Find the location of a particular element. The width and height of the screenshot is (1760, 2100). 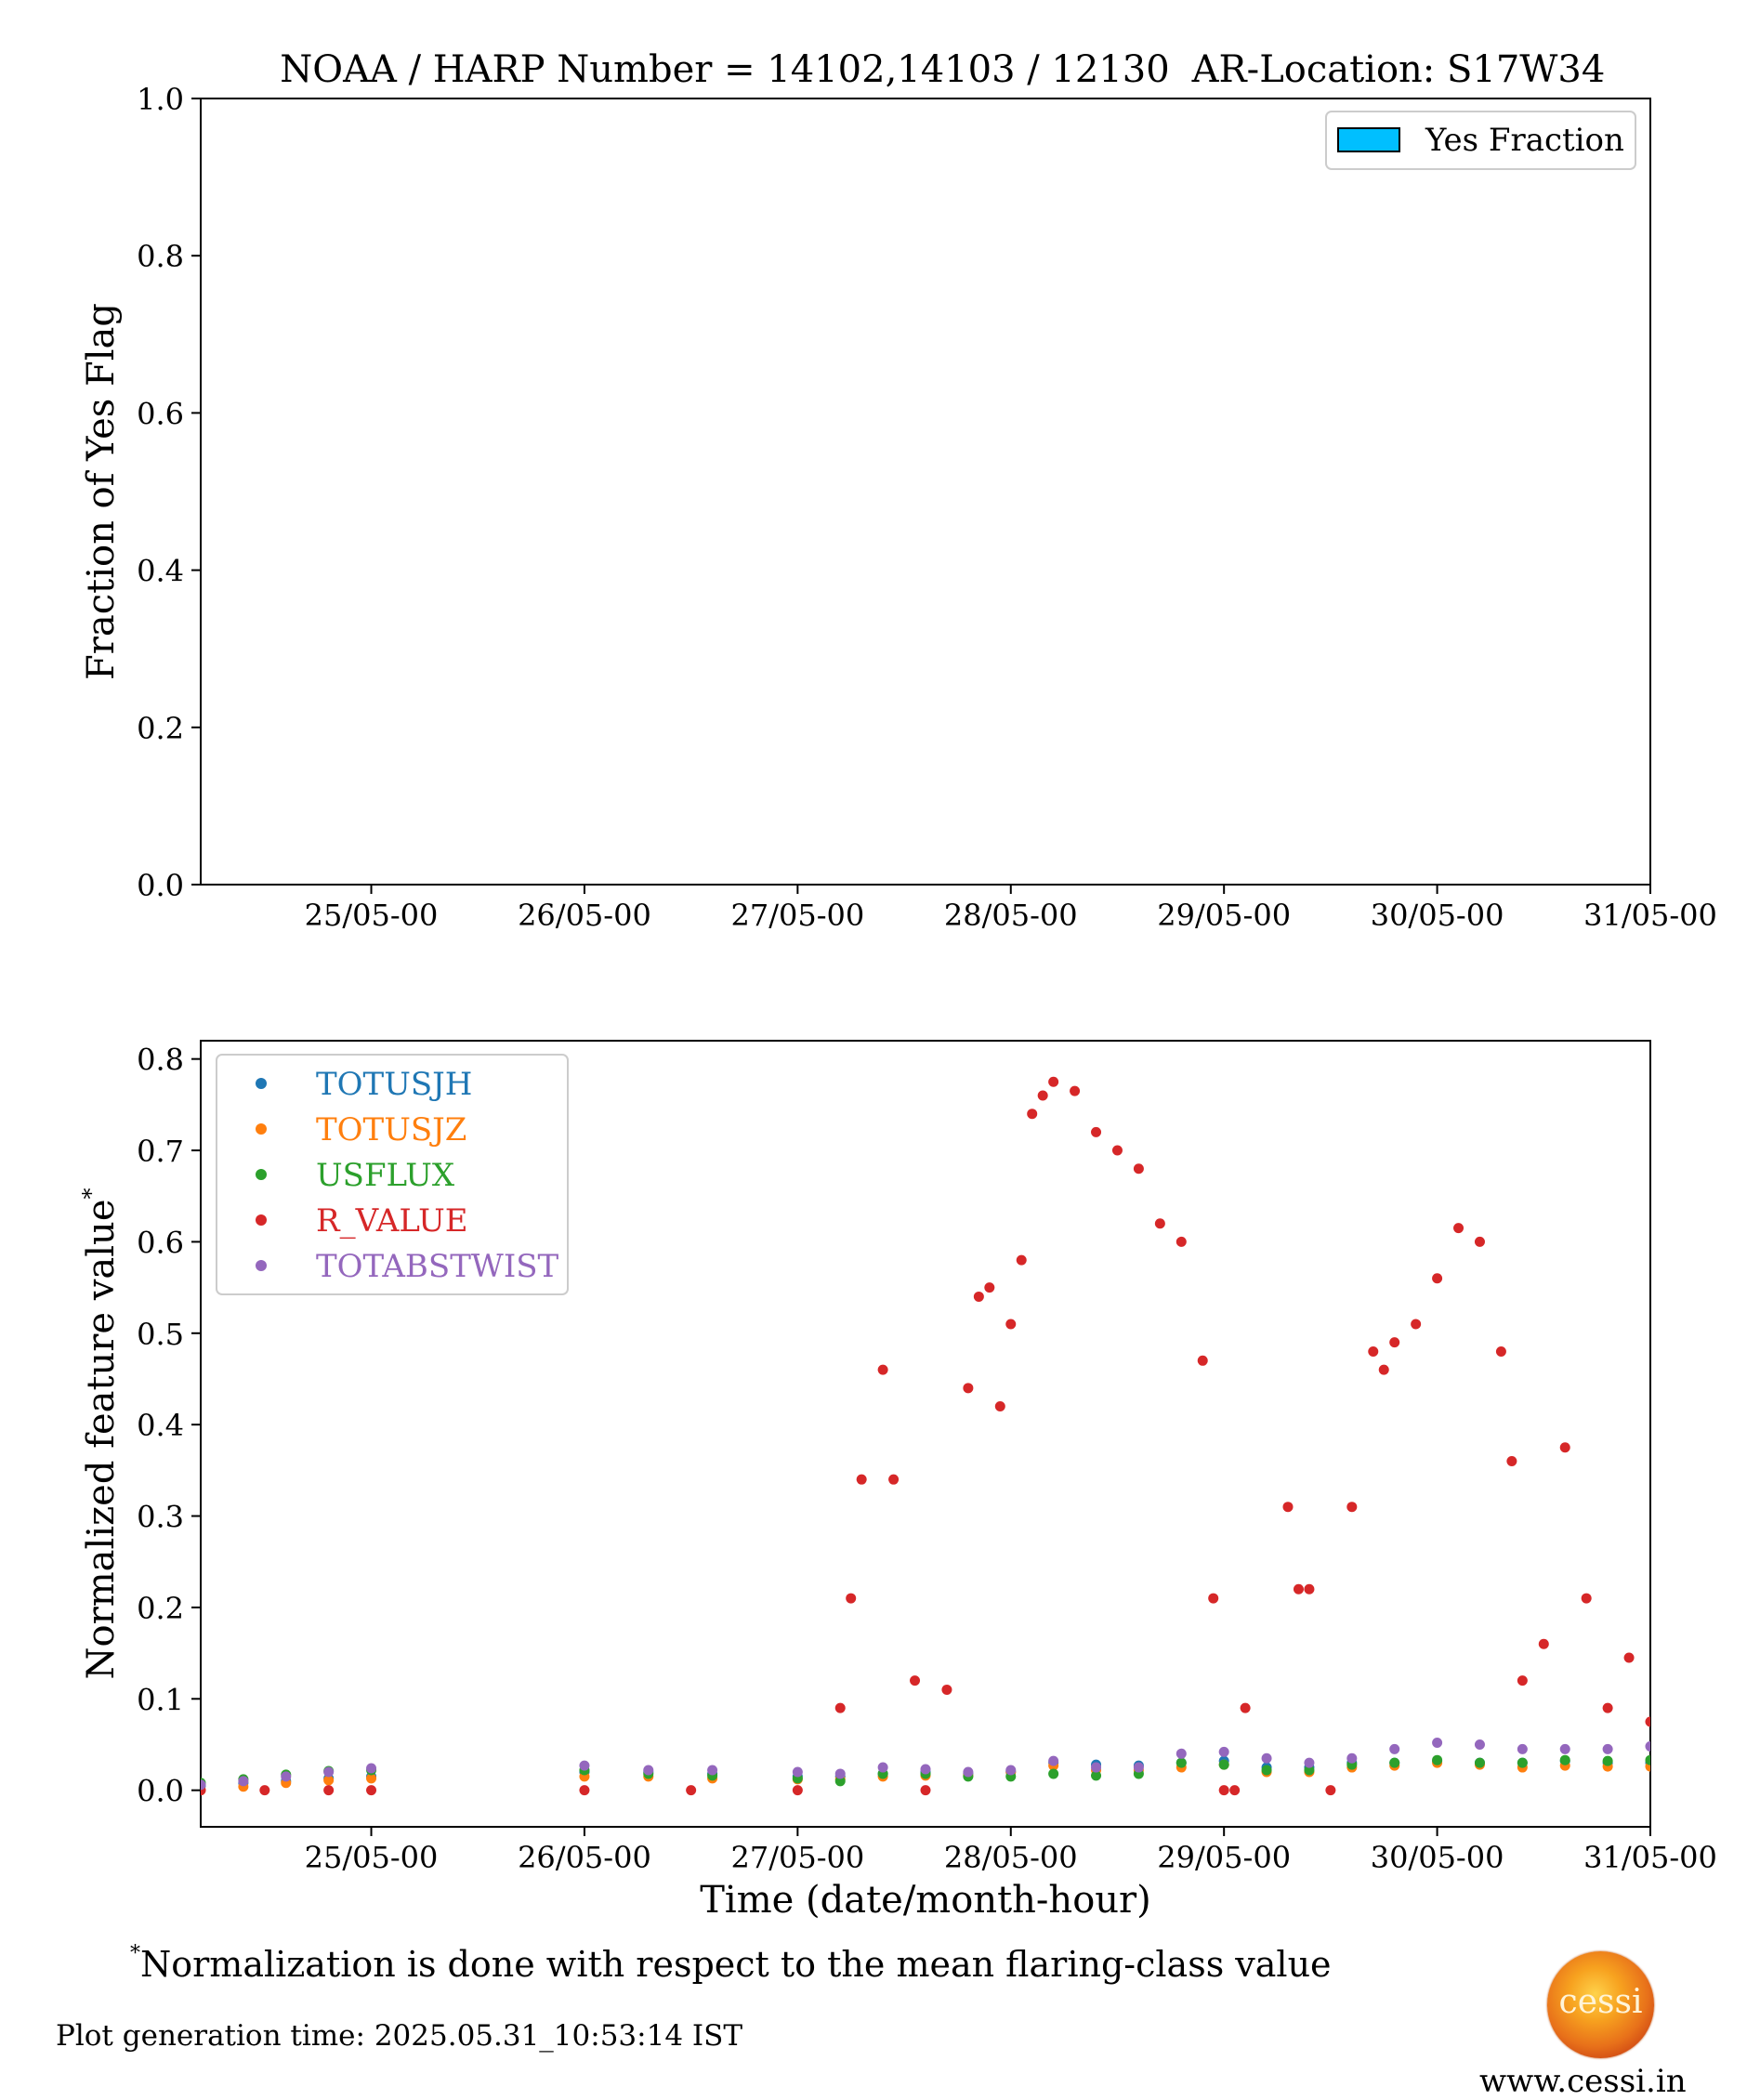

bottom-y-tick-label: 0.1 is located at coordinates (160, 1699).